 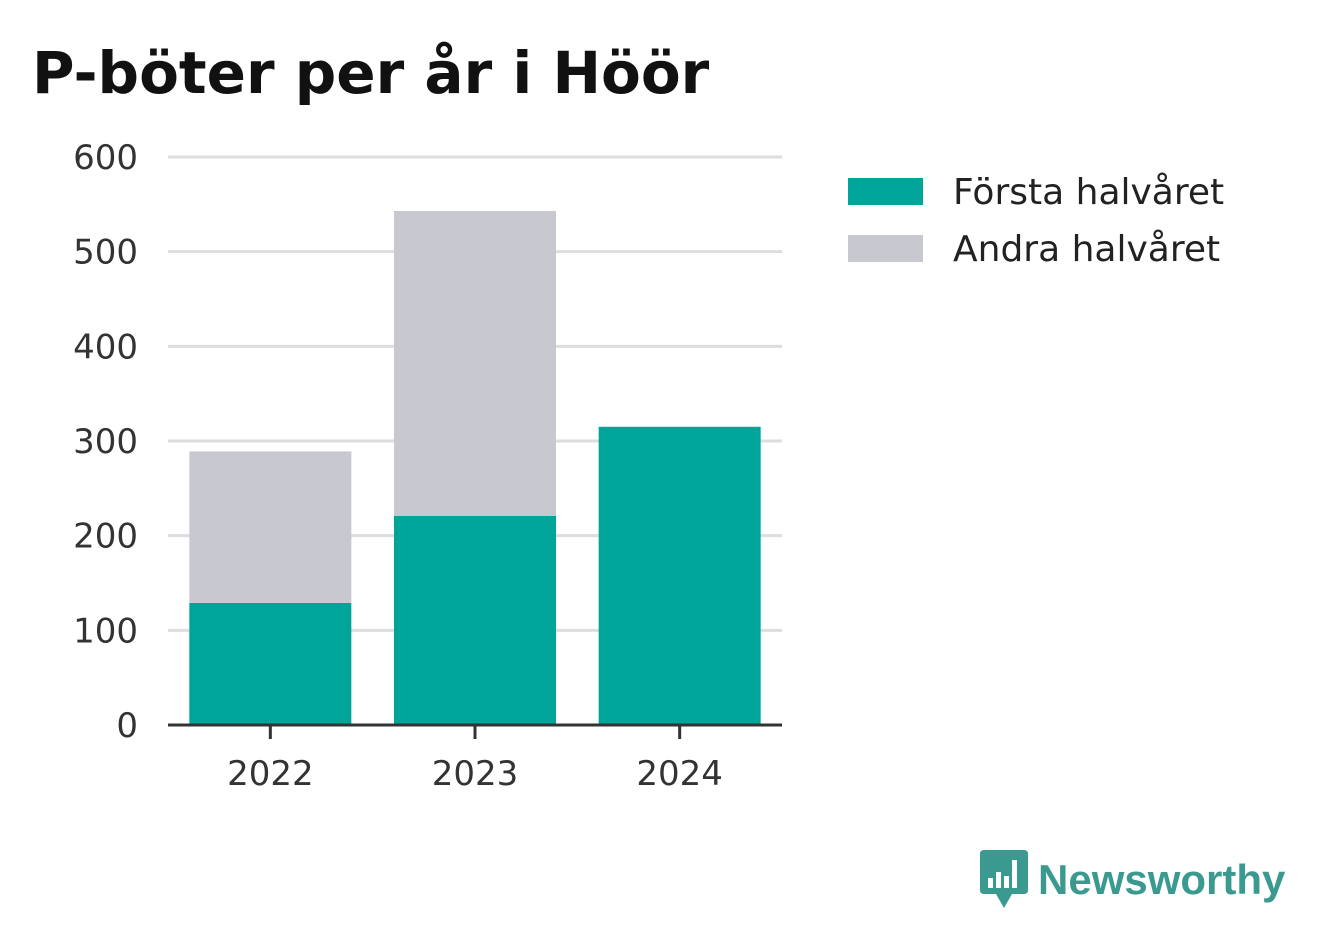 What do you see at coordinates (371, 73) in the screenshot?
I see `chart-title: P-böter per år i Höör` at bounding box center [371, 73].